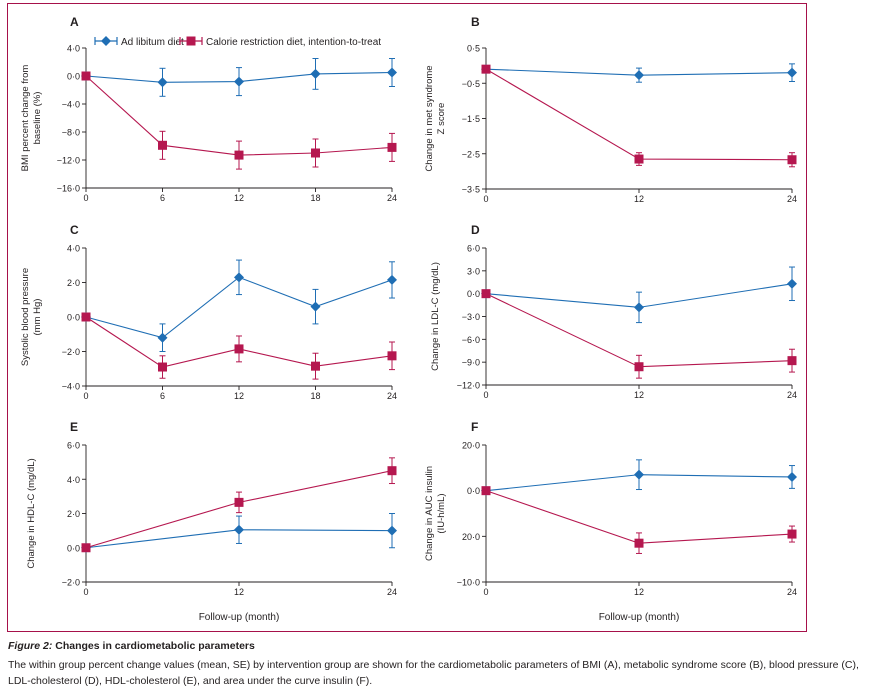 The width and height of the screenshot is (891, 695). Describe the element at coordinates (441, 513) in the screenshot. I see `y-axis-label: (IU-h/mL)` at that location.